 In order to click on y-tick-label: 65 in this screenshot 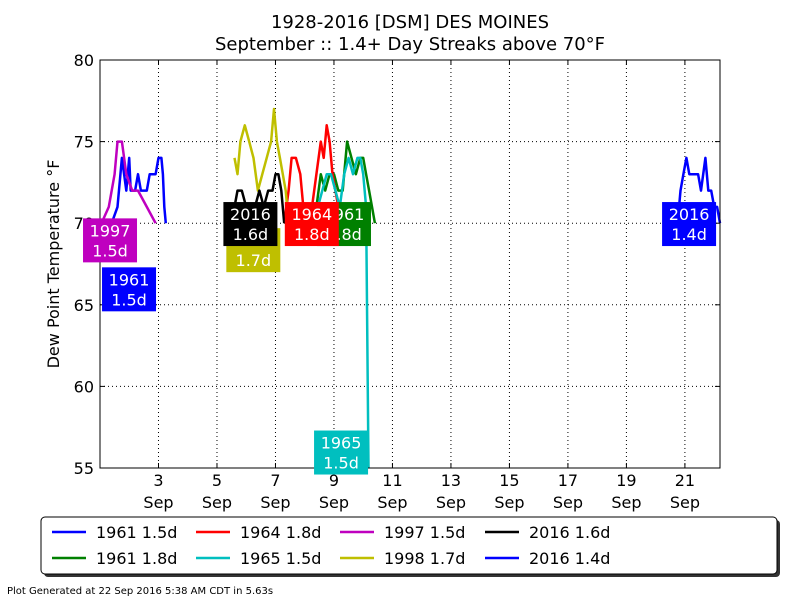, I will do `click(84, 305)`.